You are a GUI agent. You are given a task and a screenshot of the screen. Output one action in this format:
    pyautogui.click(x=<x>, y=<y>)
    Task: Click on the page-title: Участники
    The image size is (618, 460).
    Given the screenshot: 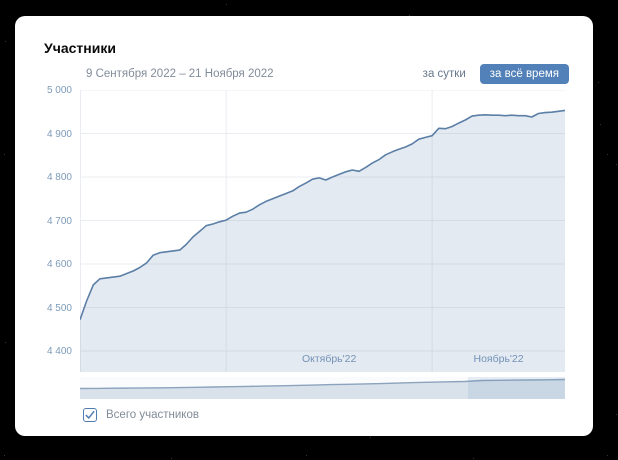 What is the action you would take?
    pyautogui.click(x=80, y=48)
    